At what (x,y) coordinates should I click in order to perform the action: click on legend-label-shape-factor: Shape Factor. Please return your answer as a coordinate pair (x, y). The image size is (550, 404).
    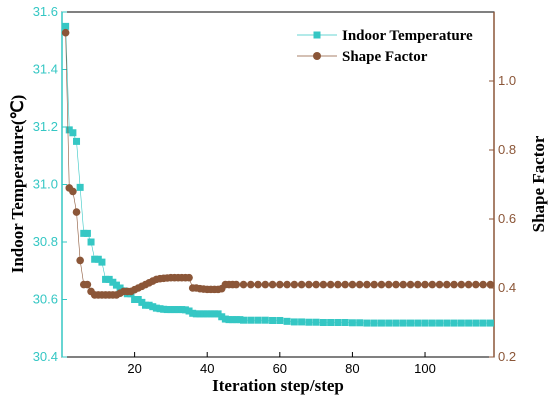
    Looking at the image, I should click on (385, 57).